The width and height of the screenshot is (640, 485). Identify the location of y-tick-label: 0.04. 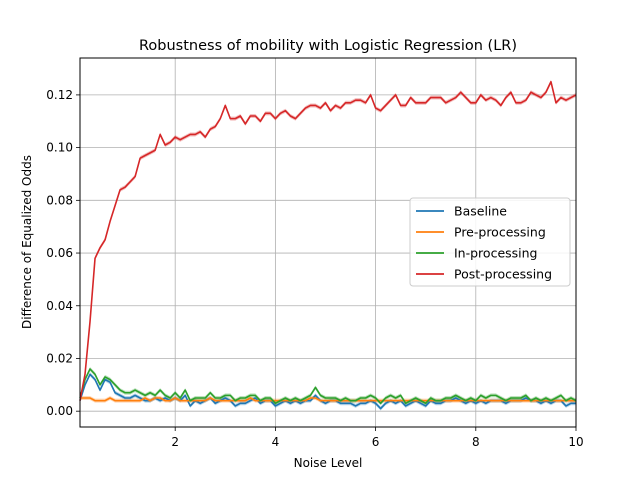
(59, 306).